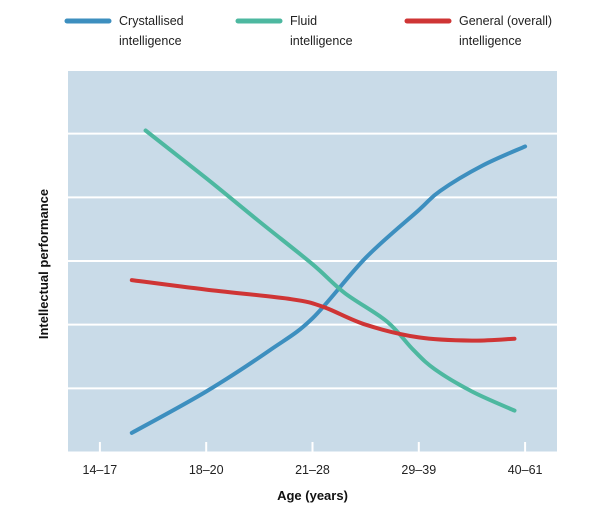  Describe the element at coordinates (312, 470) in the screenshot. I see `x-tick-label: 21–28` at that location.